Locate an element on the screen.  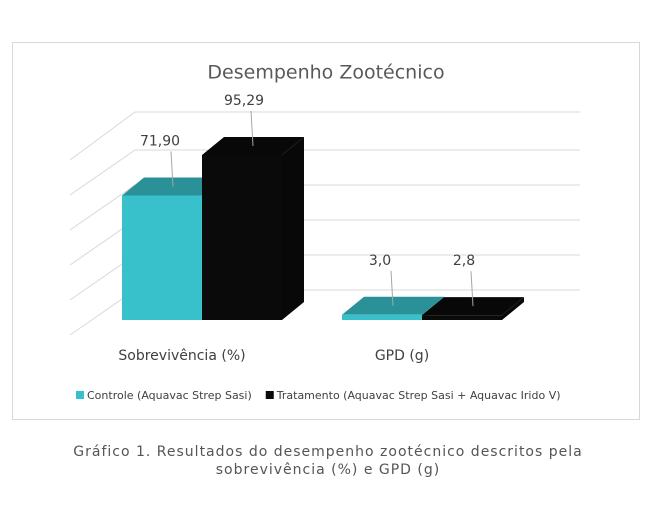
chart-title: Desempenho Zootécnico is located at coordinates (325, 73).